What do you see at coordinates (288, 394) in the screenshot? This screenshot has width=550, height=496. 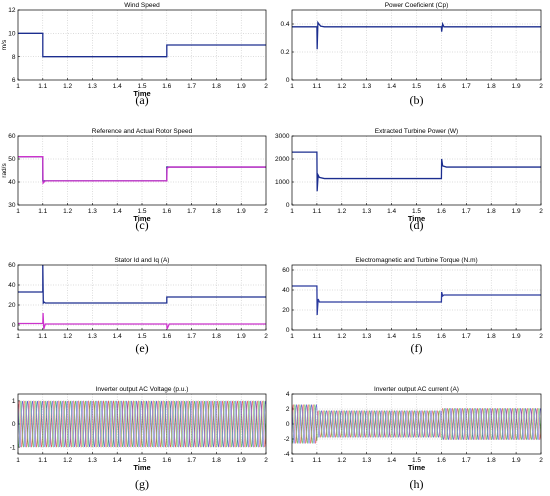 I see `y-tick-label: 4` at bounding box center [288, 394].